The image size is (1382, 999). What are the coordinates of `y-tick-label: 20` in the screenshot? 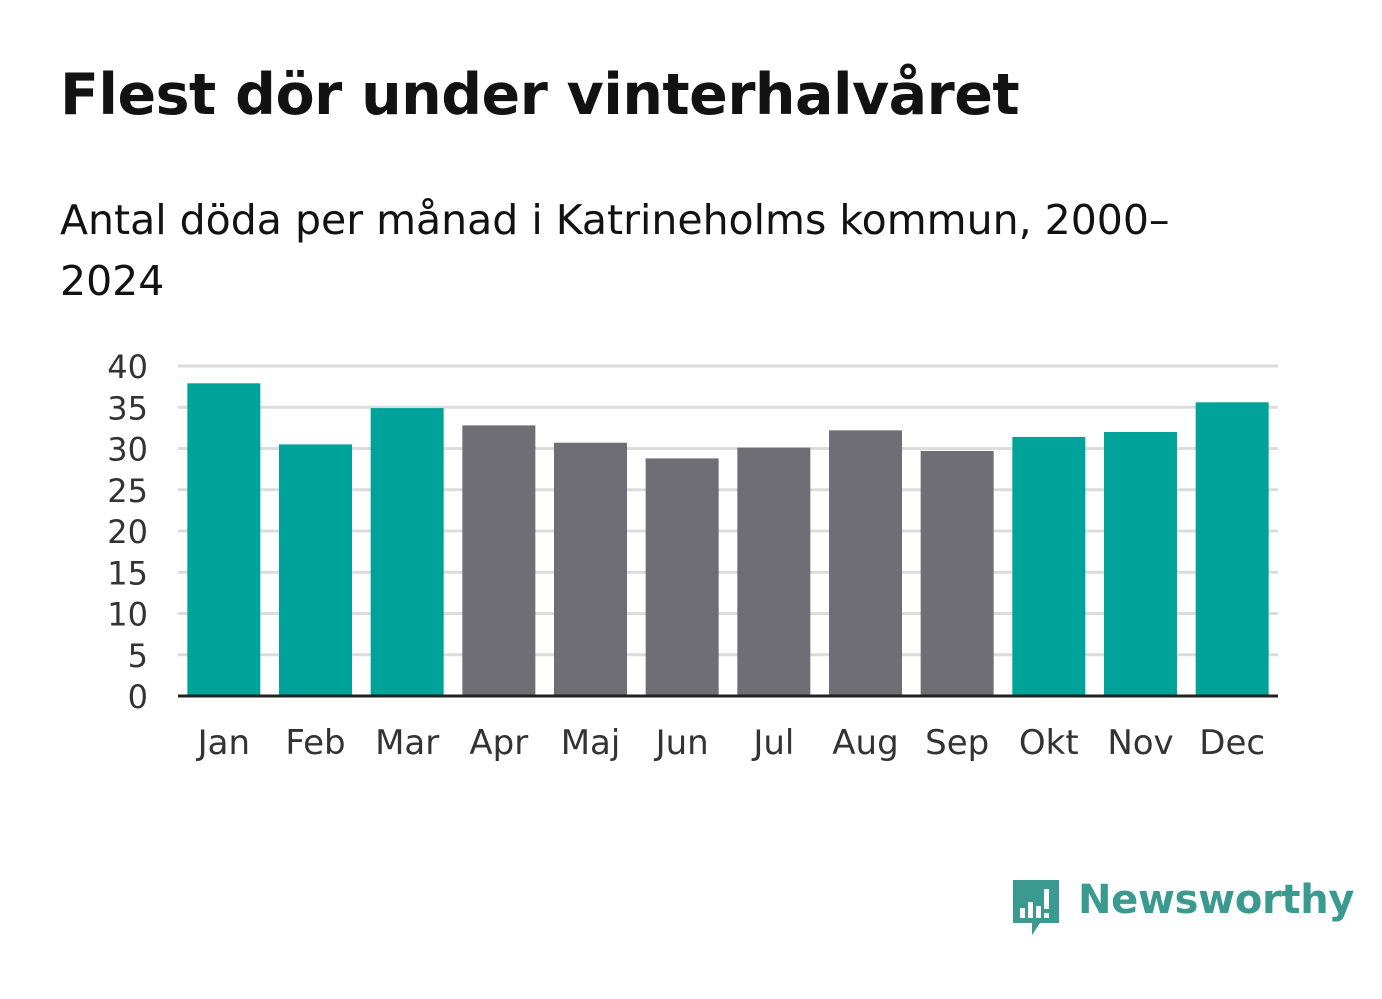 It's located at (127, 532).